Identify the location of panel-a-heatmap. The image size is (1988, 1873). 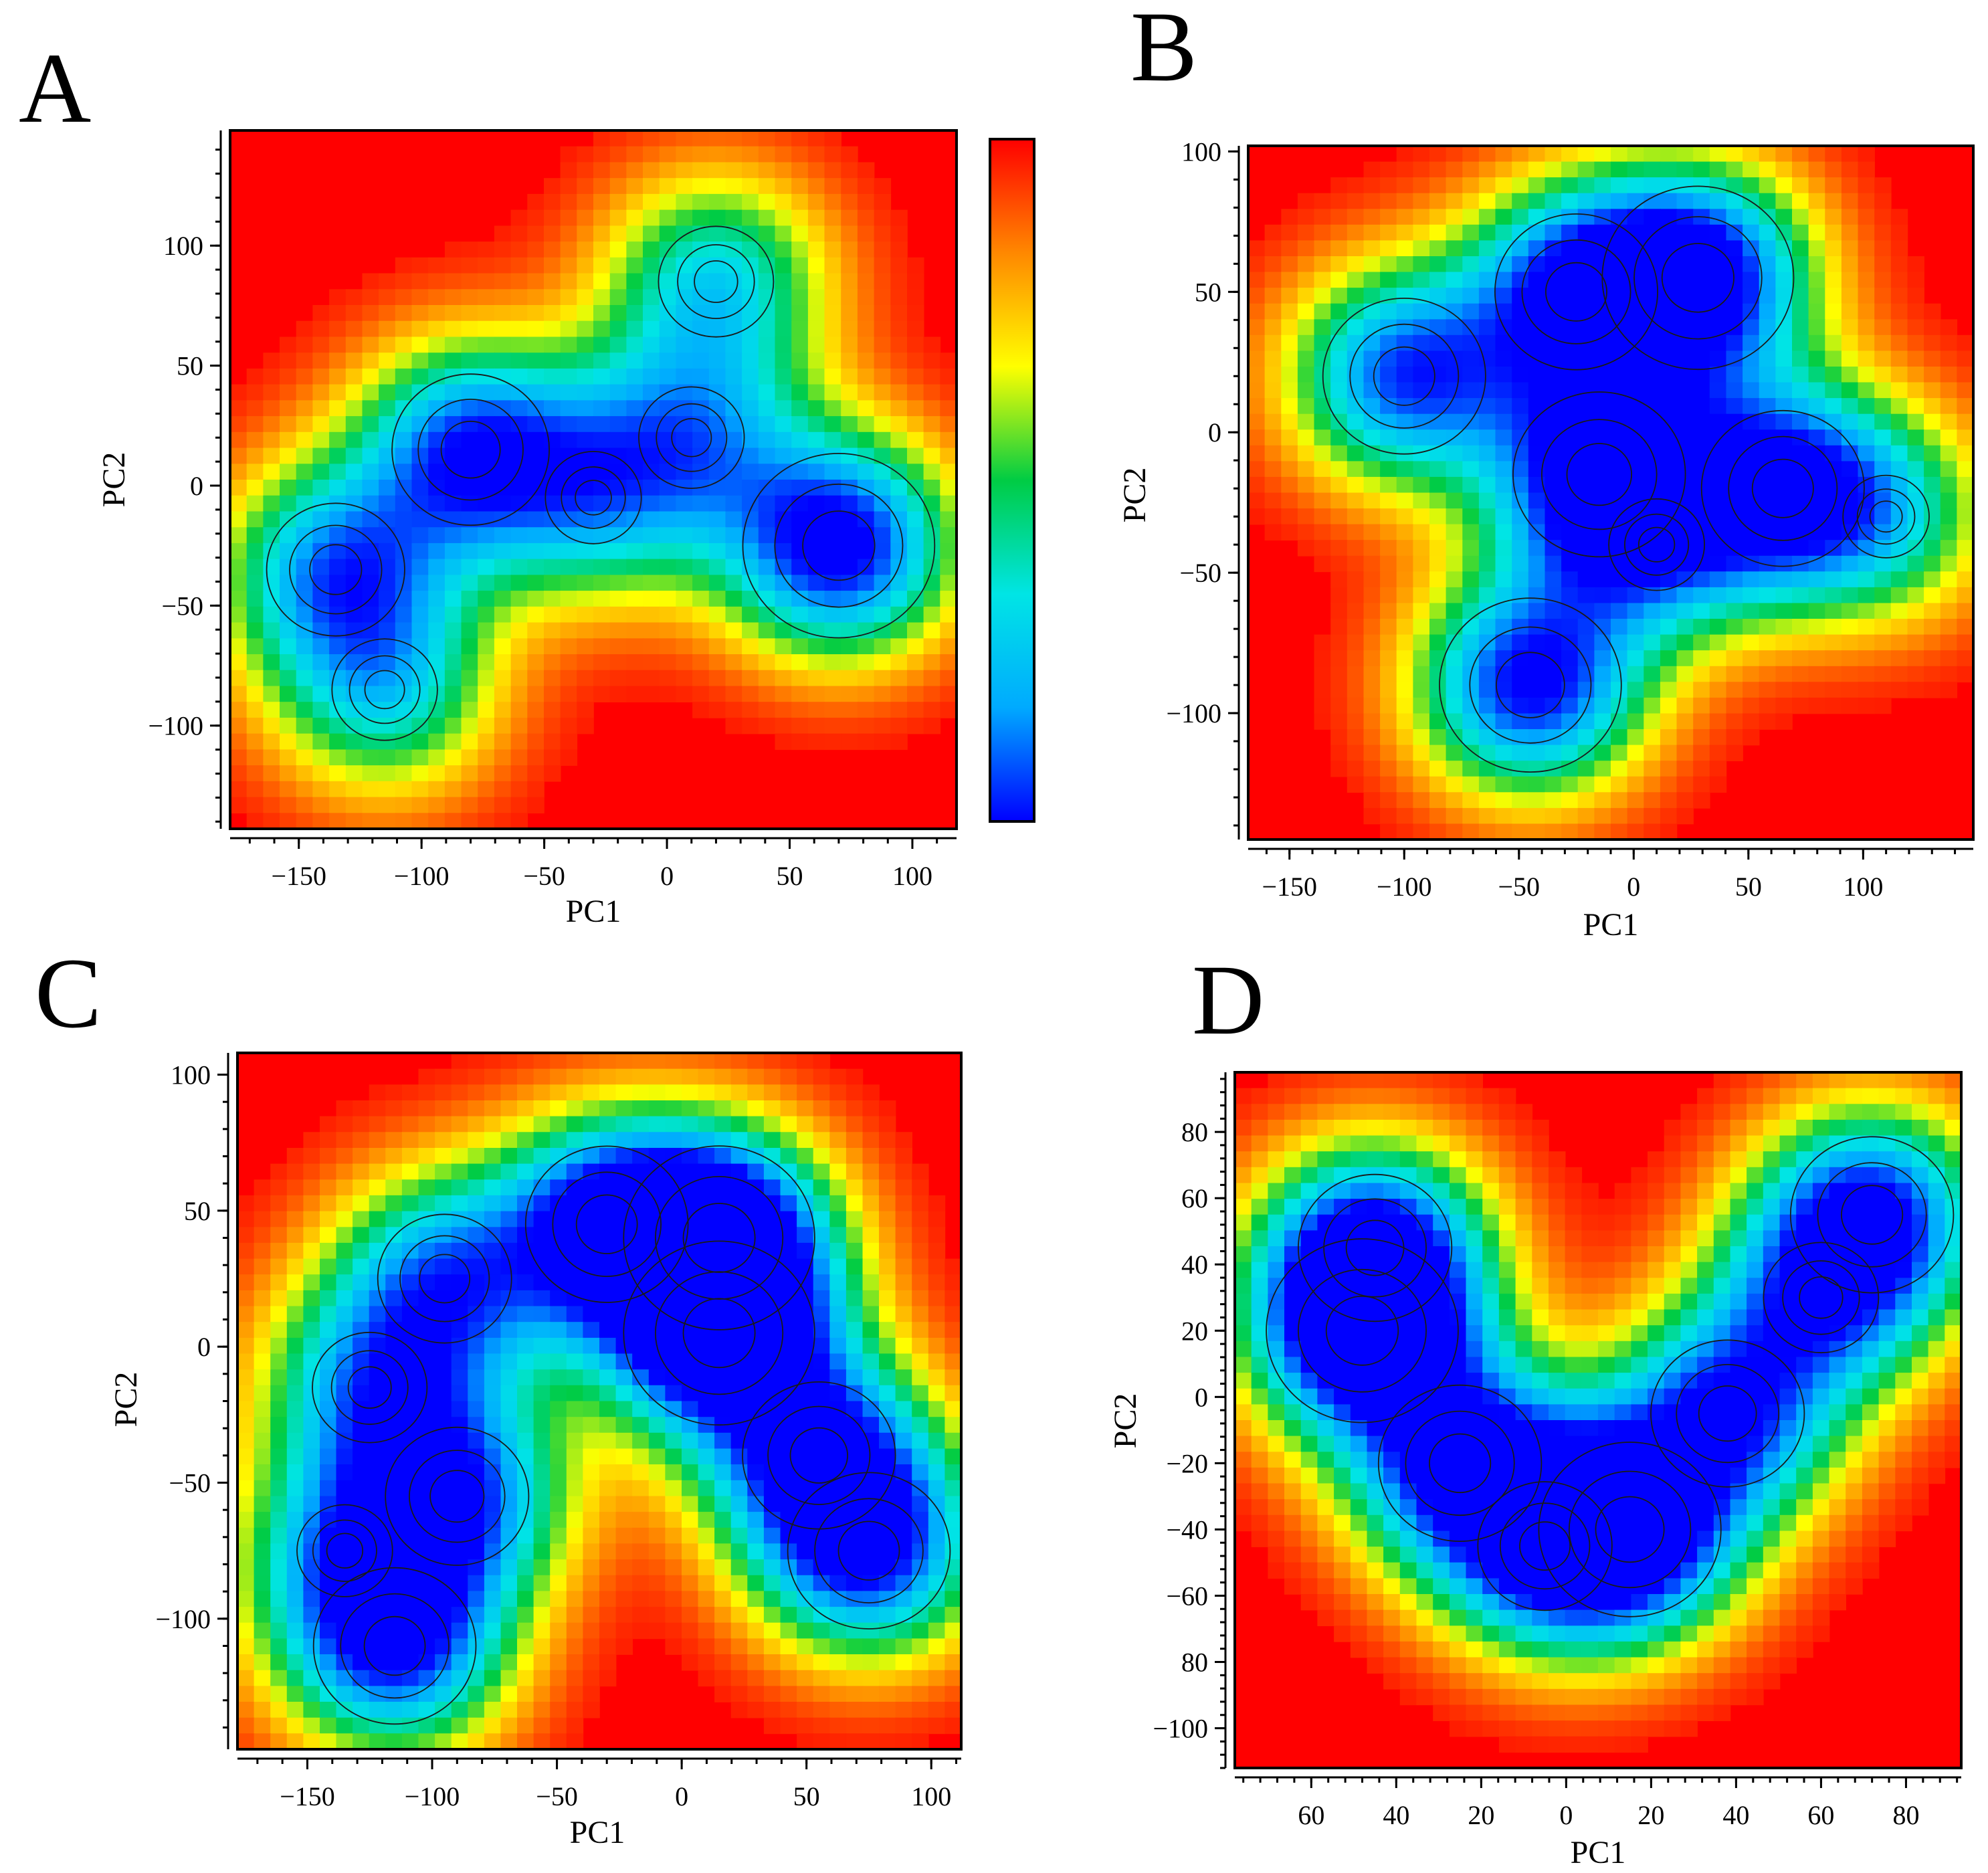
(593, 480).